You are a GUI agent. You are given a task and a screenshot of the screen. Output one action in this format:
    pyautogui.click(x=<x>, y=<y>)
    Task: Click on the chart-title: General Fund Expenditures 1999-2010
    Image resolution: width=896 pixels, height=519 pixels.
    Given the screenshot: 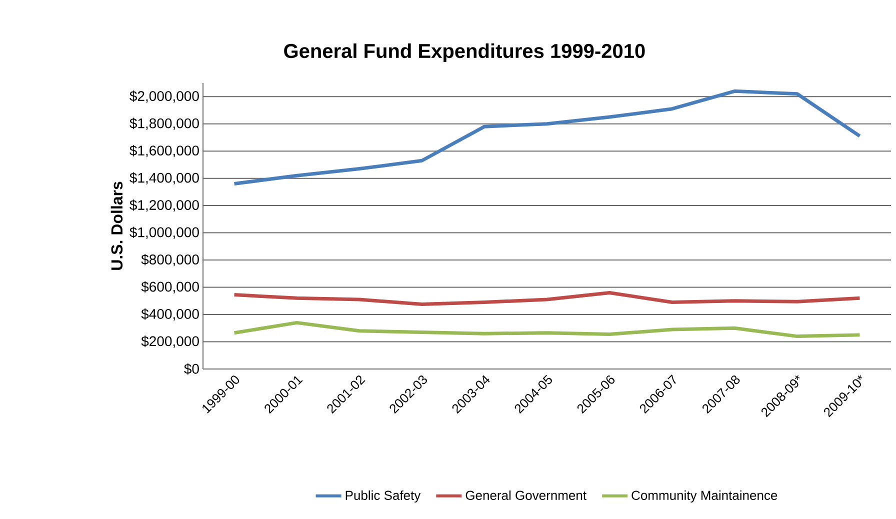 What is the action you would take?
    pyautogui.click(x=464, y=52)
    